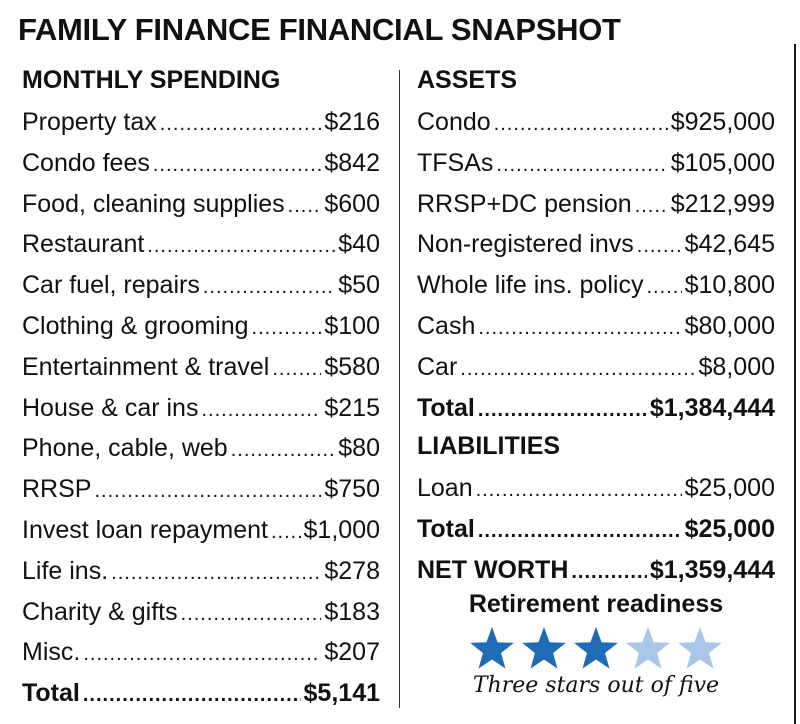 The width and height of the screenshot is (800, 724). I want to click on spending-value: $600, so click(352, 203).